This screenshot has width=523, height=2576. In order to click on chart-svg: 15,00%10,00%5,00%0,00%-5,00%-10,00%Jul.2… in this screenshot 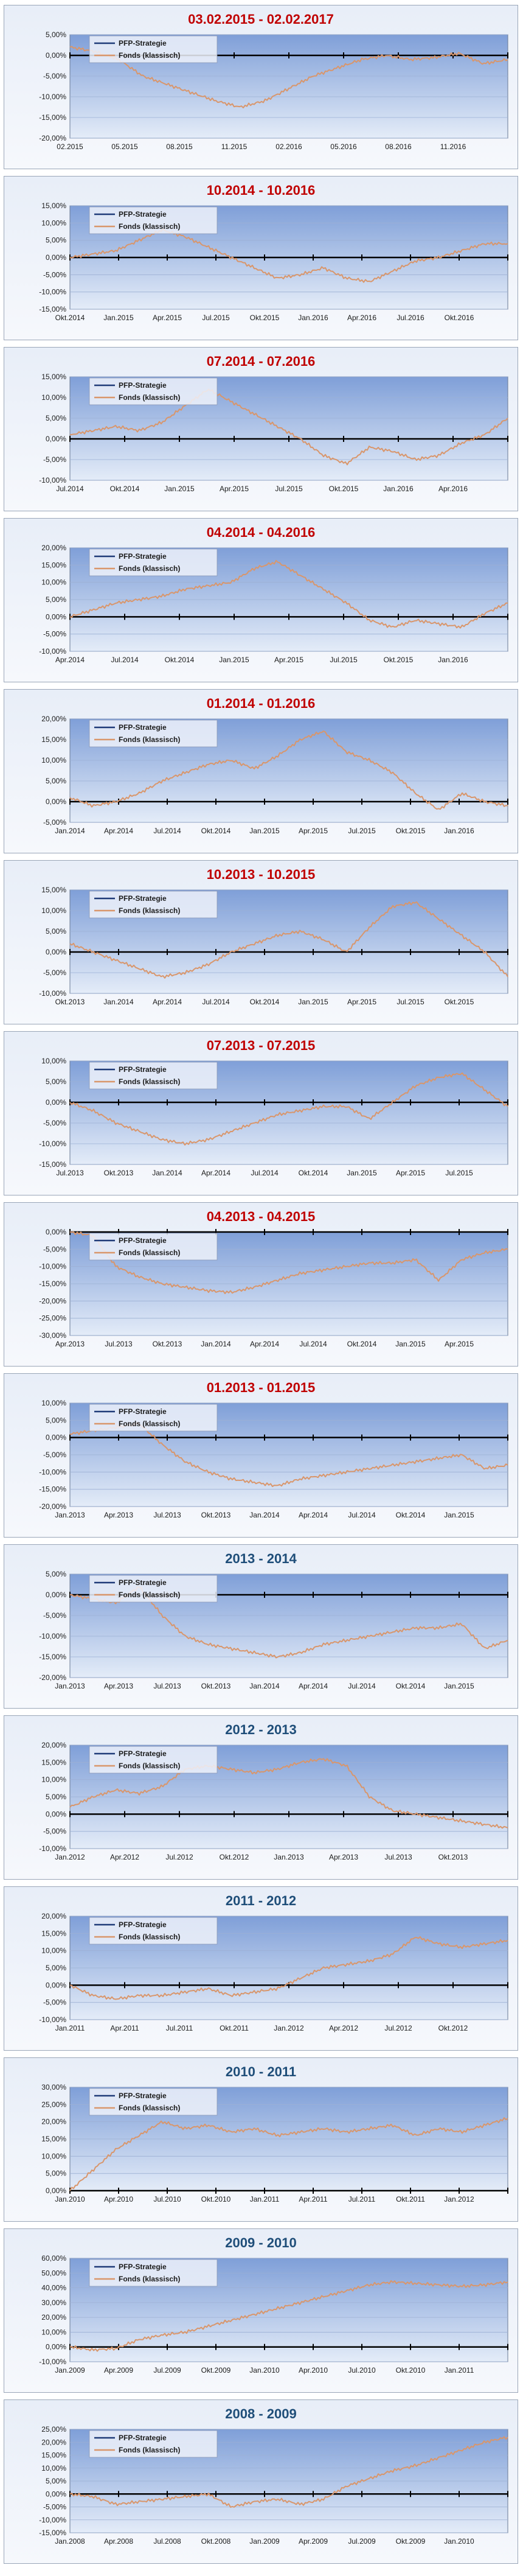, I will do `click(274, 433)`.